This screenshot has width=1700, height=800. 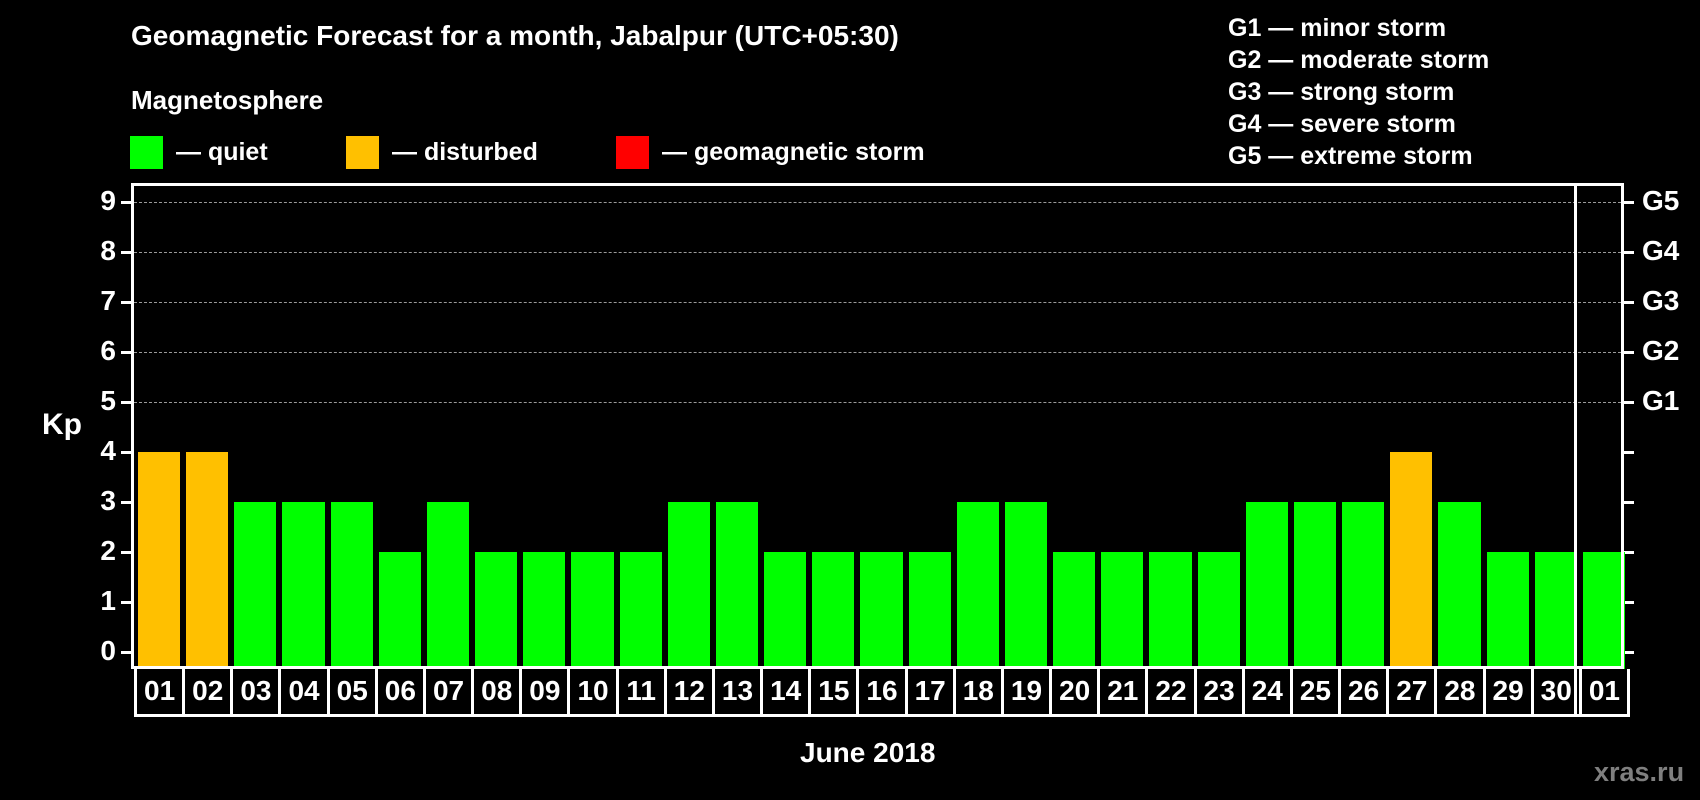 I want to click on legend-label: — disturbed, so click(x=465, y=151).